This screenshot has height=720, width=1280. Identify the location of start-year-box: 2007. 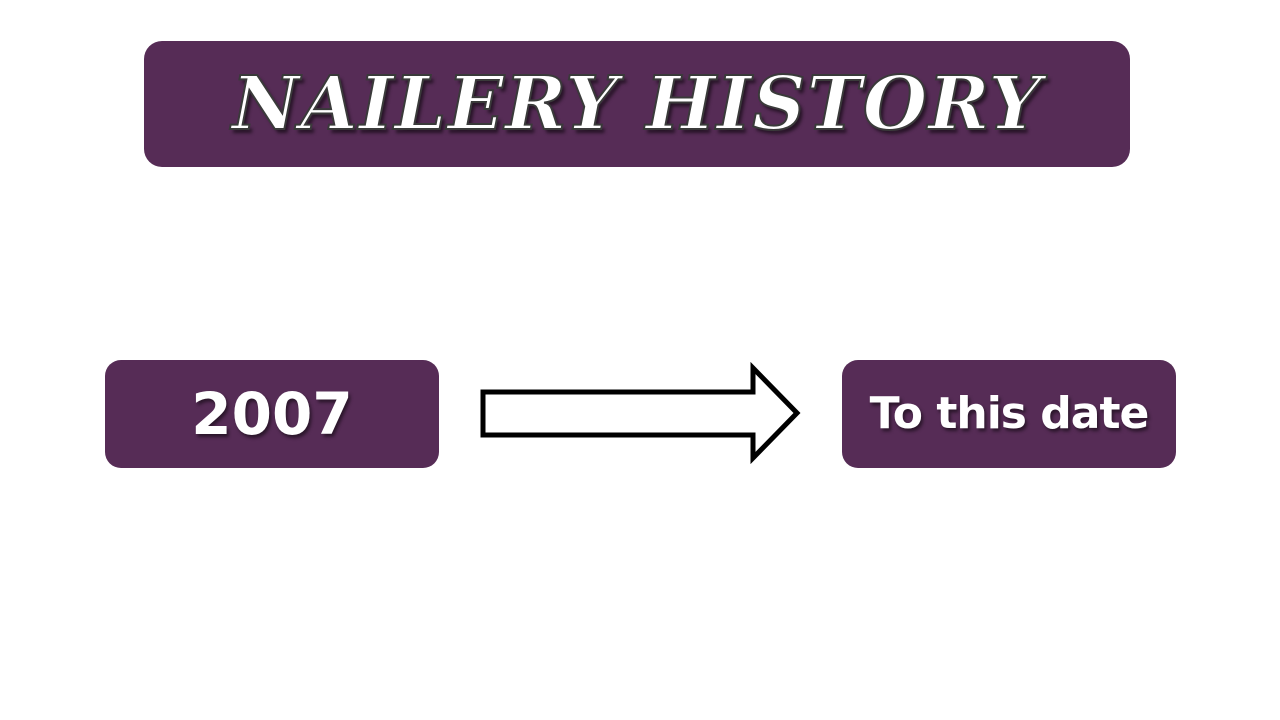
(272, 414).